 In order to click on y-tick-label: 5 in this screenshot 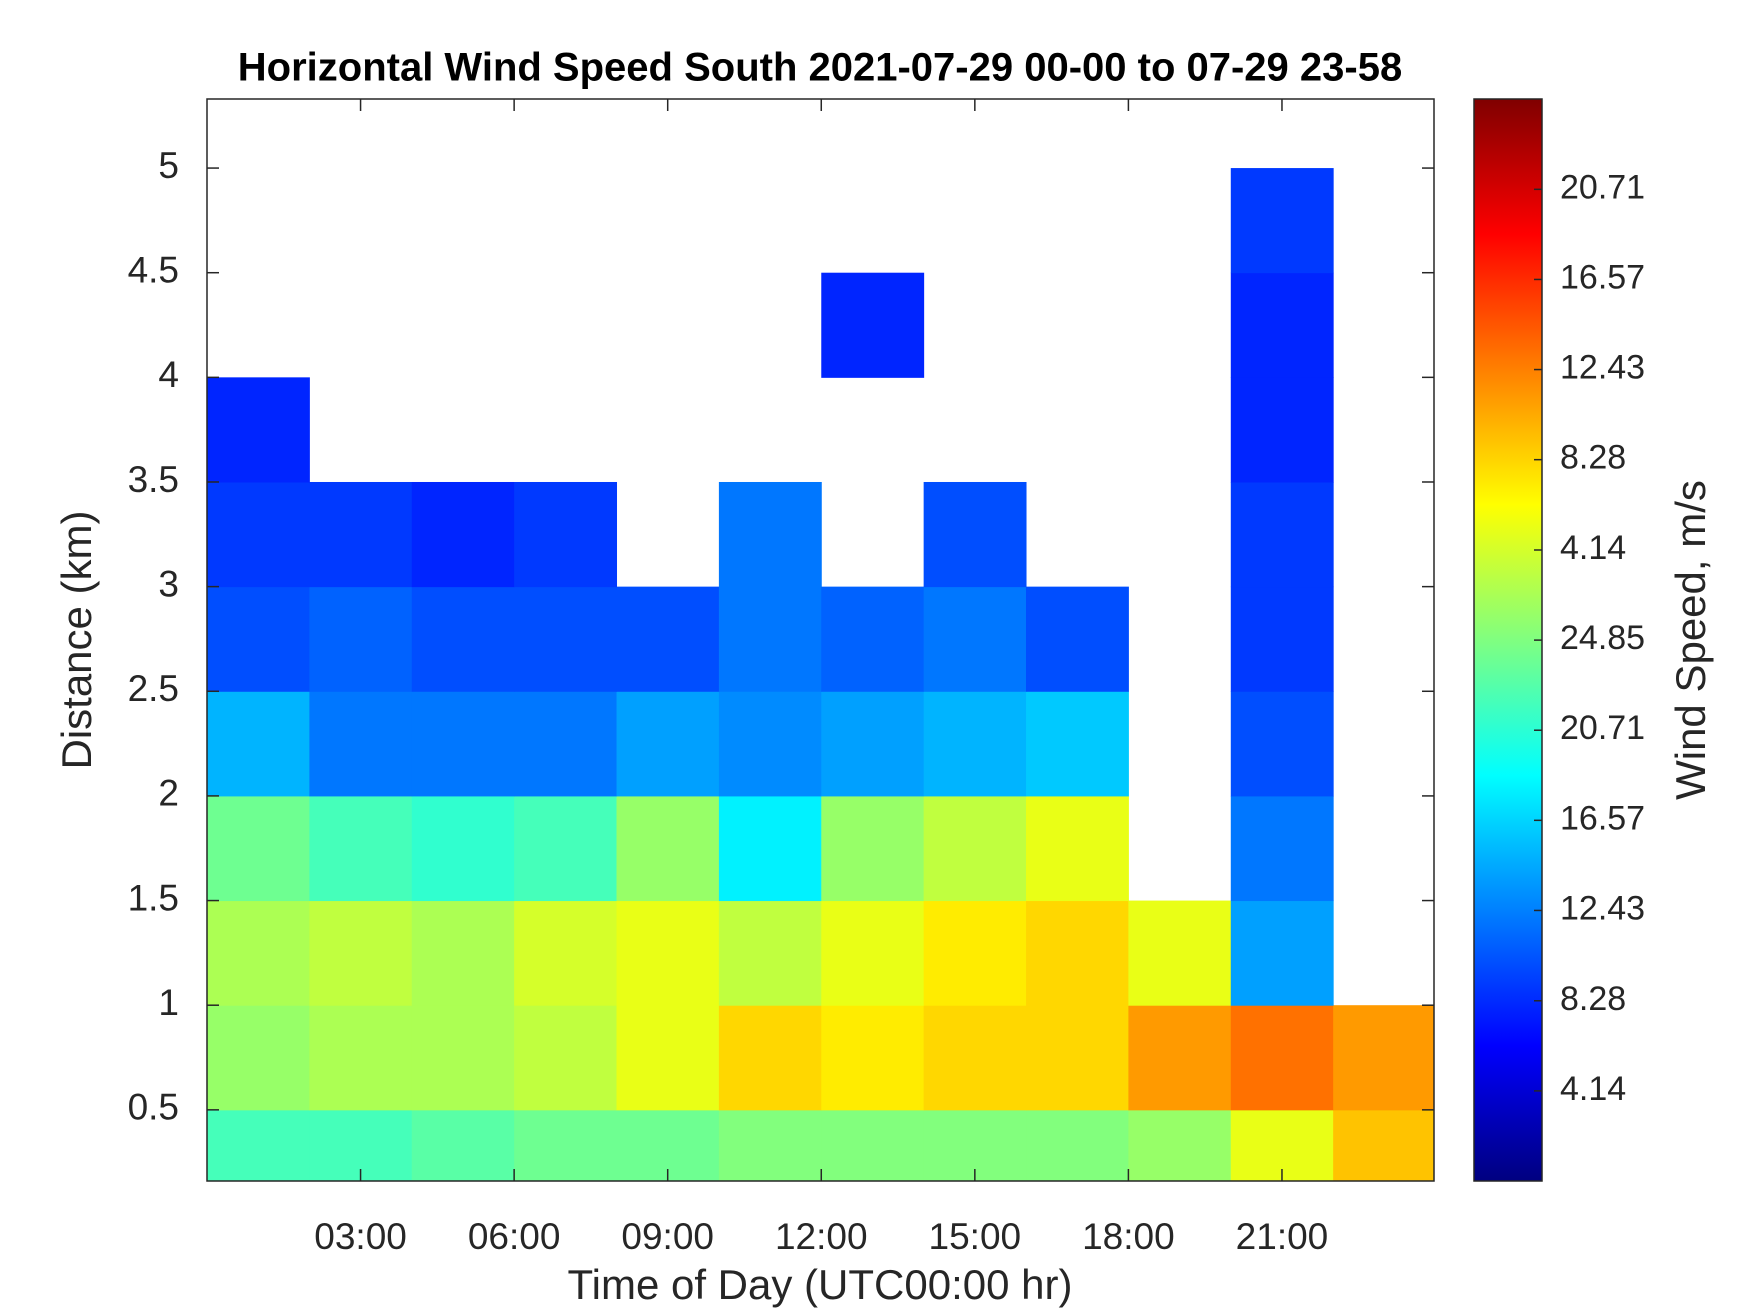, I will do `click(168, 165)`.